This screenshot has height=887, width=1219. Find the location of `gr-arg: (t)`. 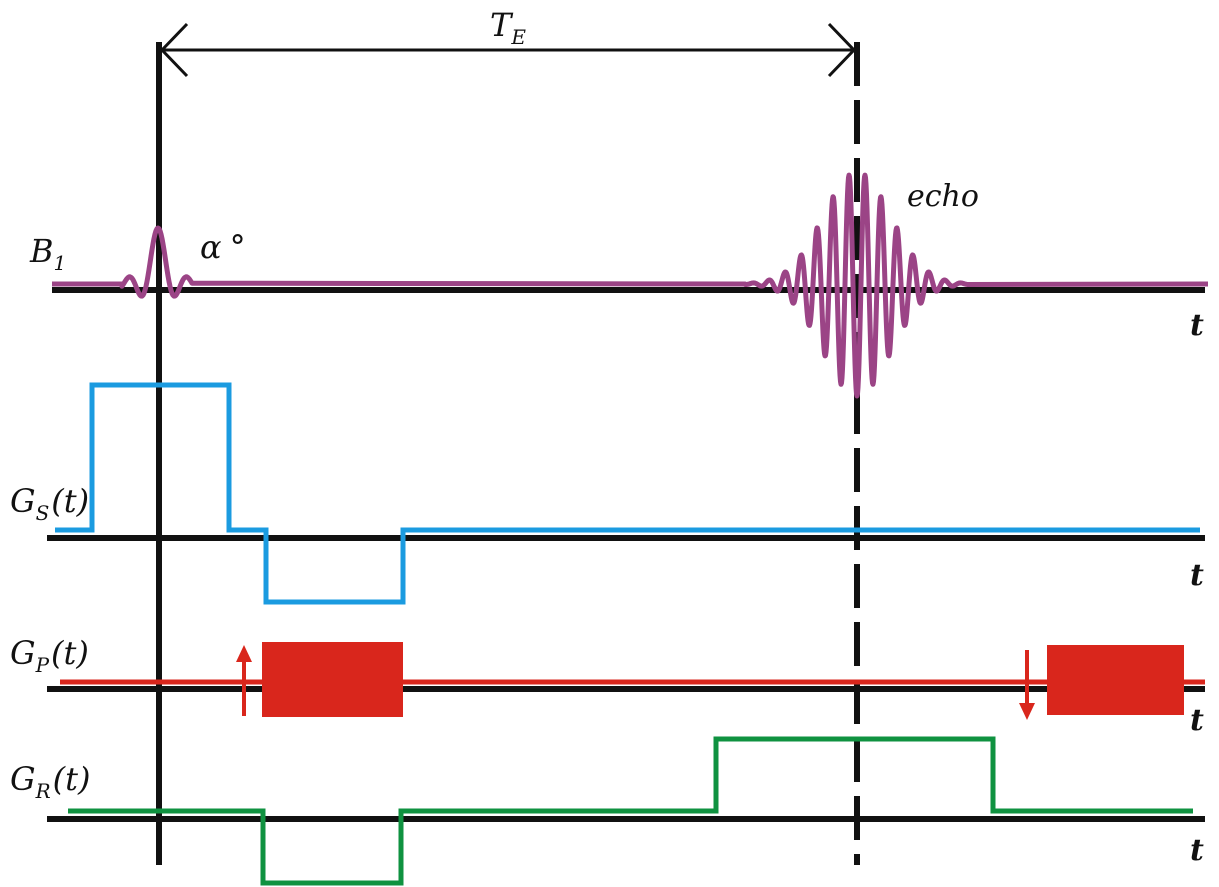

gr-arg: (t) is located at coordinates (72, 779).